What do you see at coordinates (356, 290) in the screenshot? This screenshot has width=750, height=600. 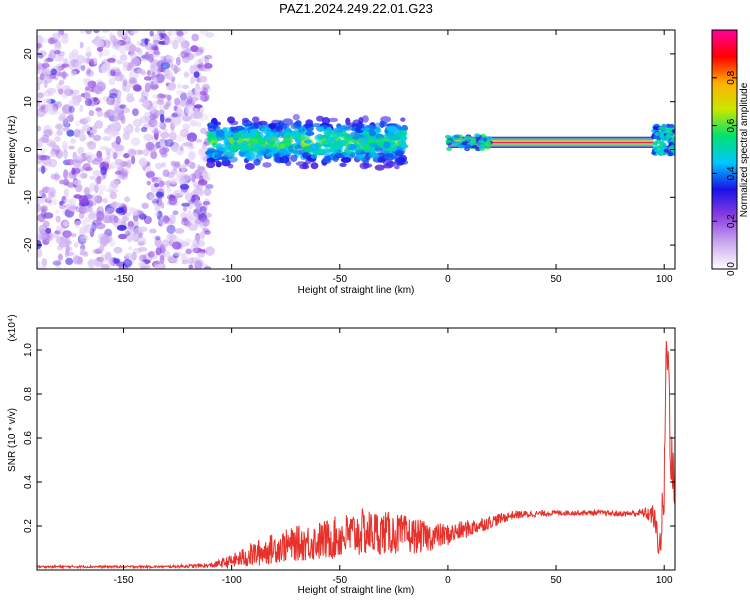 I see `spectrogram-x-axis-label: Height of straight line (km)` at bounding box center [356, 290].